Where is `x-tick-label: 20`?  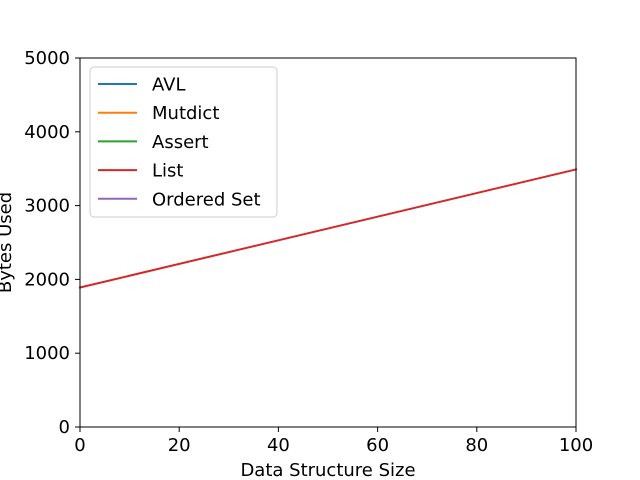 x-tick-label: 20 is located at coordinates (179, 445).